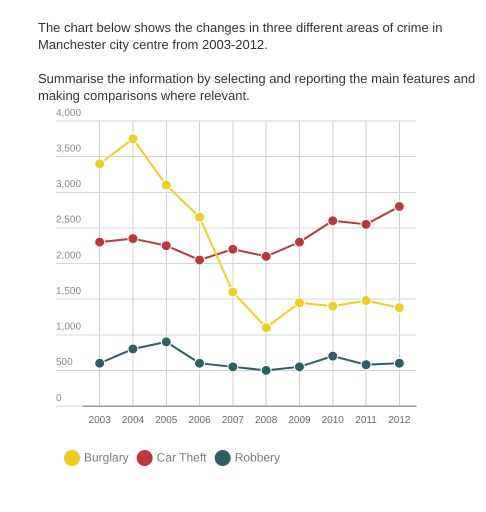 The image size is (486, 512). What do you see at coordinates (69, 220) in the screenshot?
I see `y-tick-label: 2,500` at bounding box center [69, 220].